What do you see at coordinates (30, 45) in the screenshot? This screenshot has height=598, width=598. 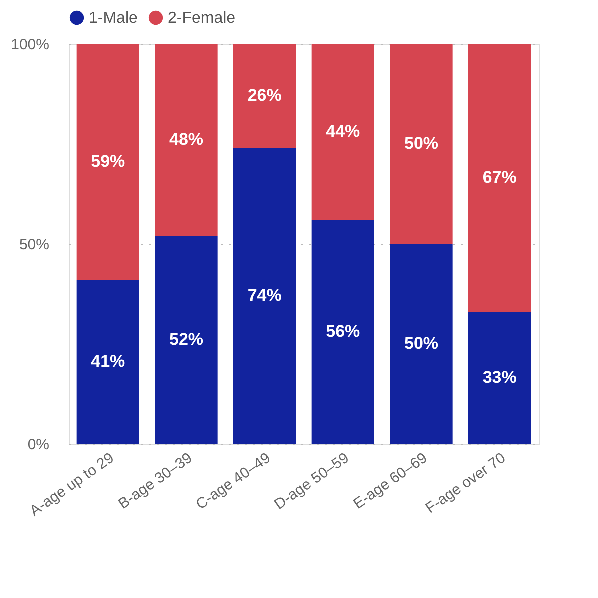 I see `y-tick-label: 100%` at bounding box center [30, 45].